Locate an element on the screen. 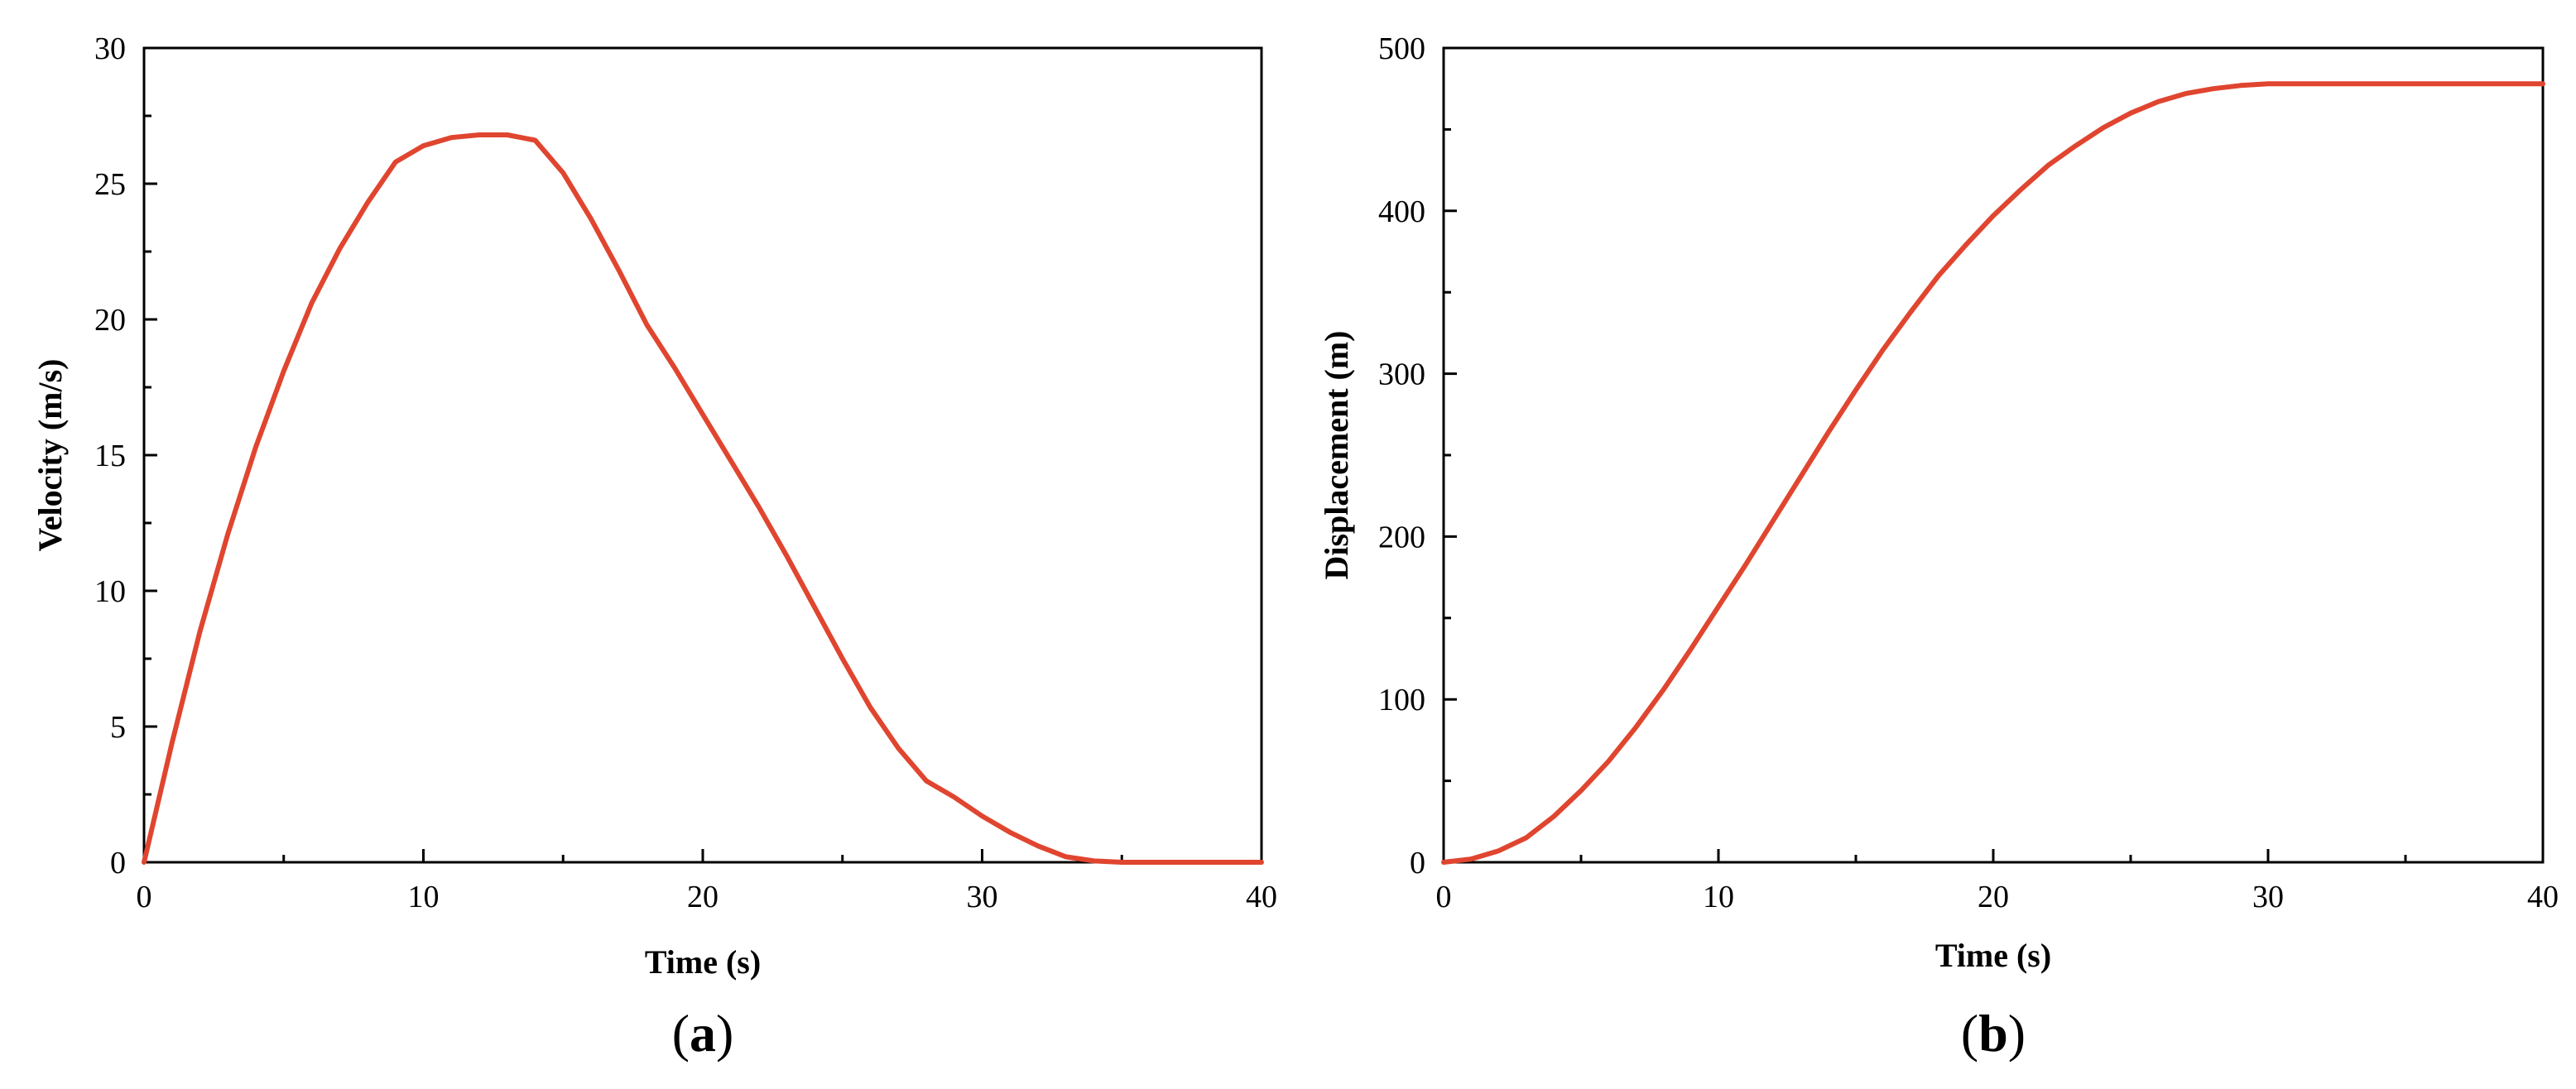 Image resolution: width=2576 pixels, height=1089 pixels. y-axis-title: Displacement (m) is located at coordinates (1336, 455).